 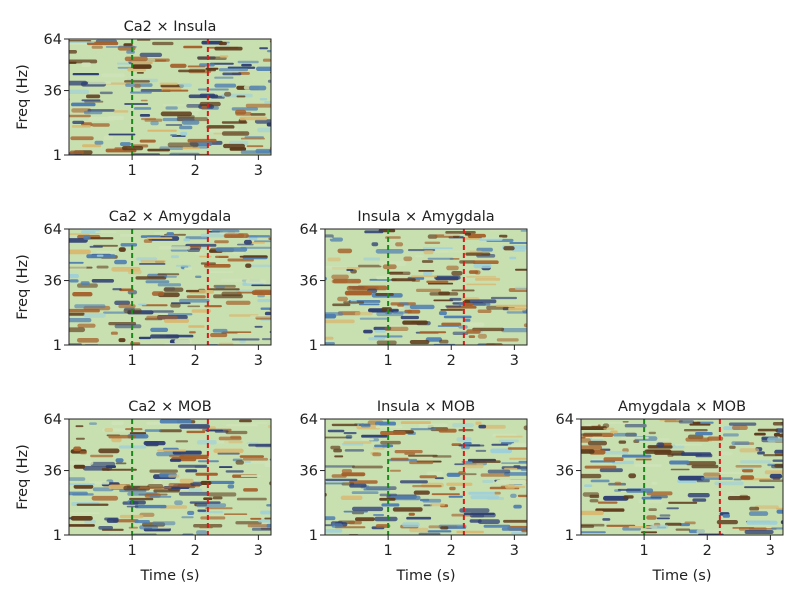 I want to click on subplot-6: Amygdala × MOB 1 2 3 1 36 64 Time (s), so click(x=670, y=491).